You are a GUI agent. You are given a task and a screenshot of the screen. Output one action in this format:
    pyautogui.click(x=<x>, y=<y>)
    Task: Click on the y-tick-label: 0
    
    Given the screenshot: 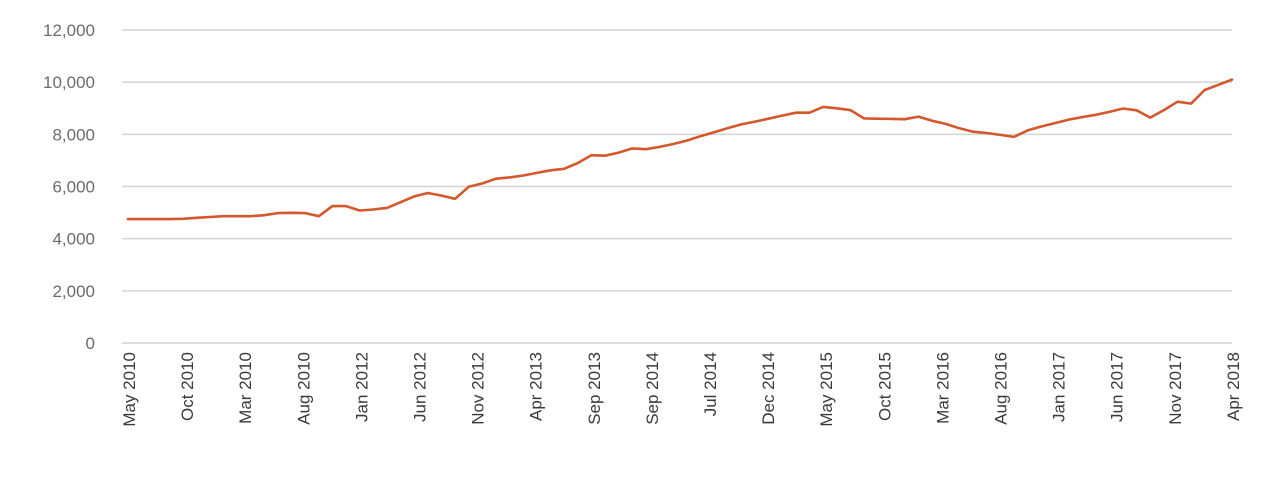 What is the action you would take?
    pyautogui.click(x=90, y=343)
    